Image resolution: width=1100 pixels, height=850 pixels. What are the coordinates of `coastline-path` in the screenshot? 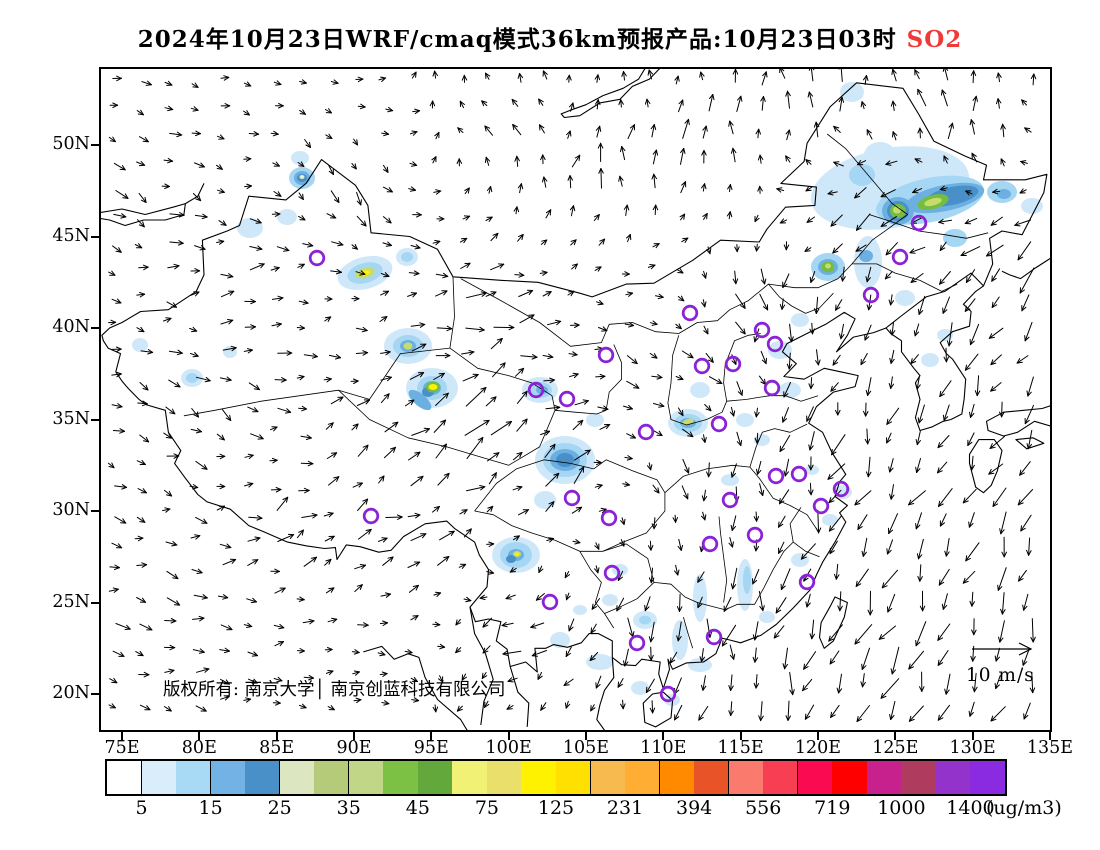 It's located at (519, 696).